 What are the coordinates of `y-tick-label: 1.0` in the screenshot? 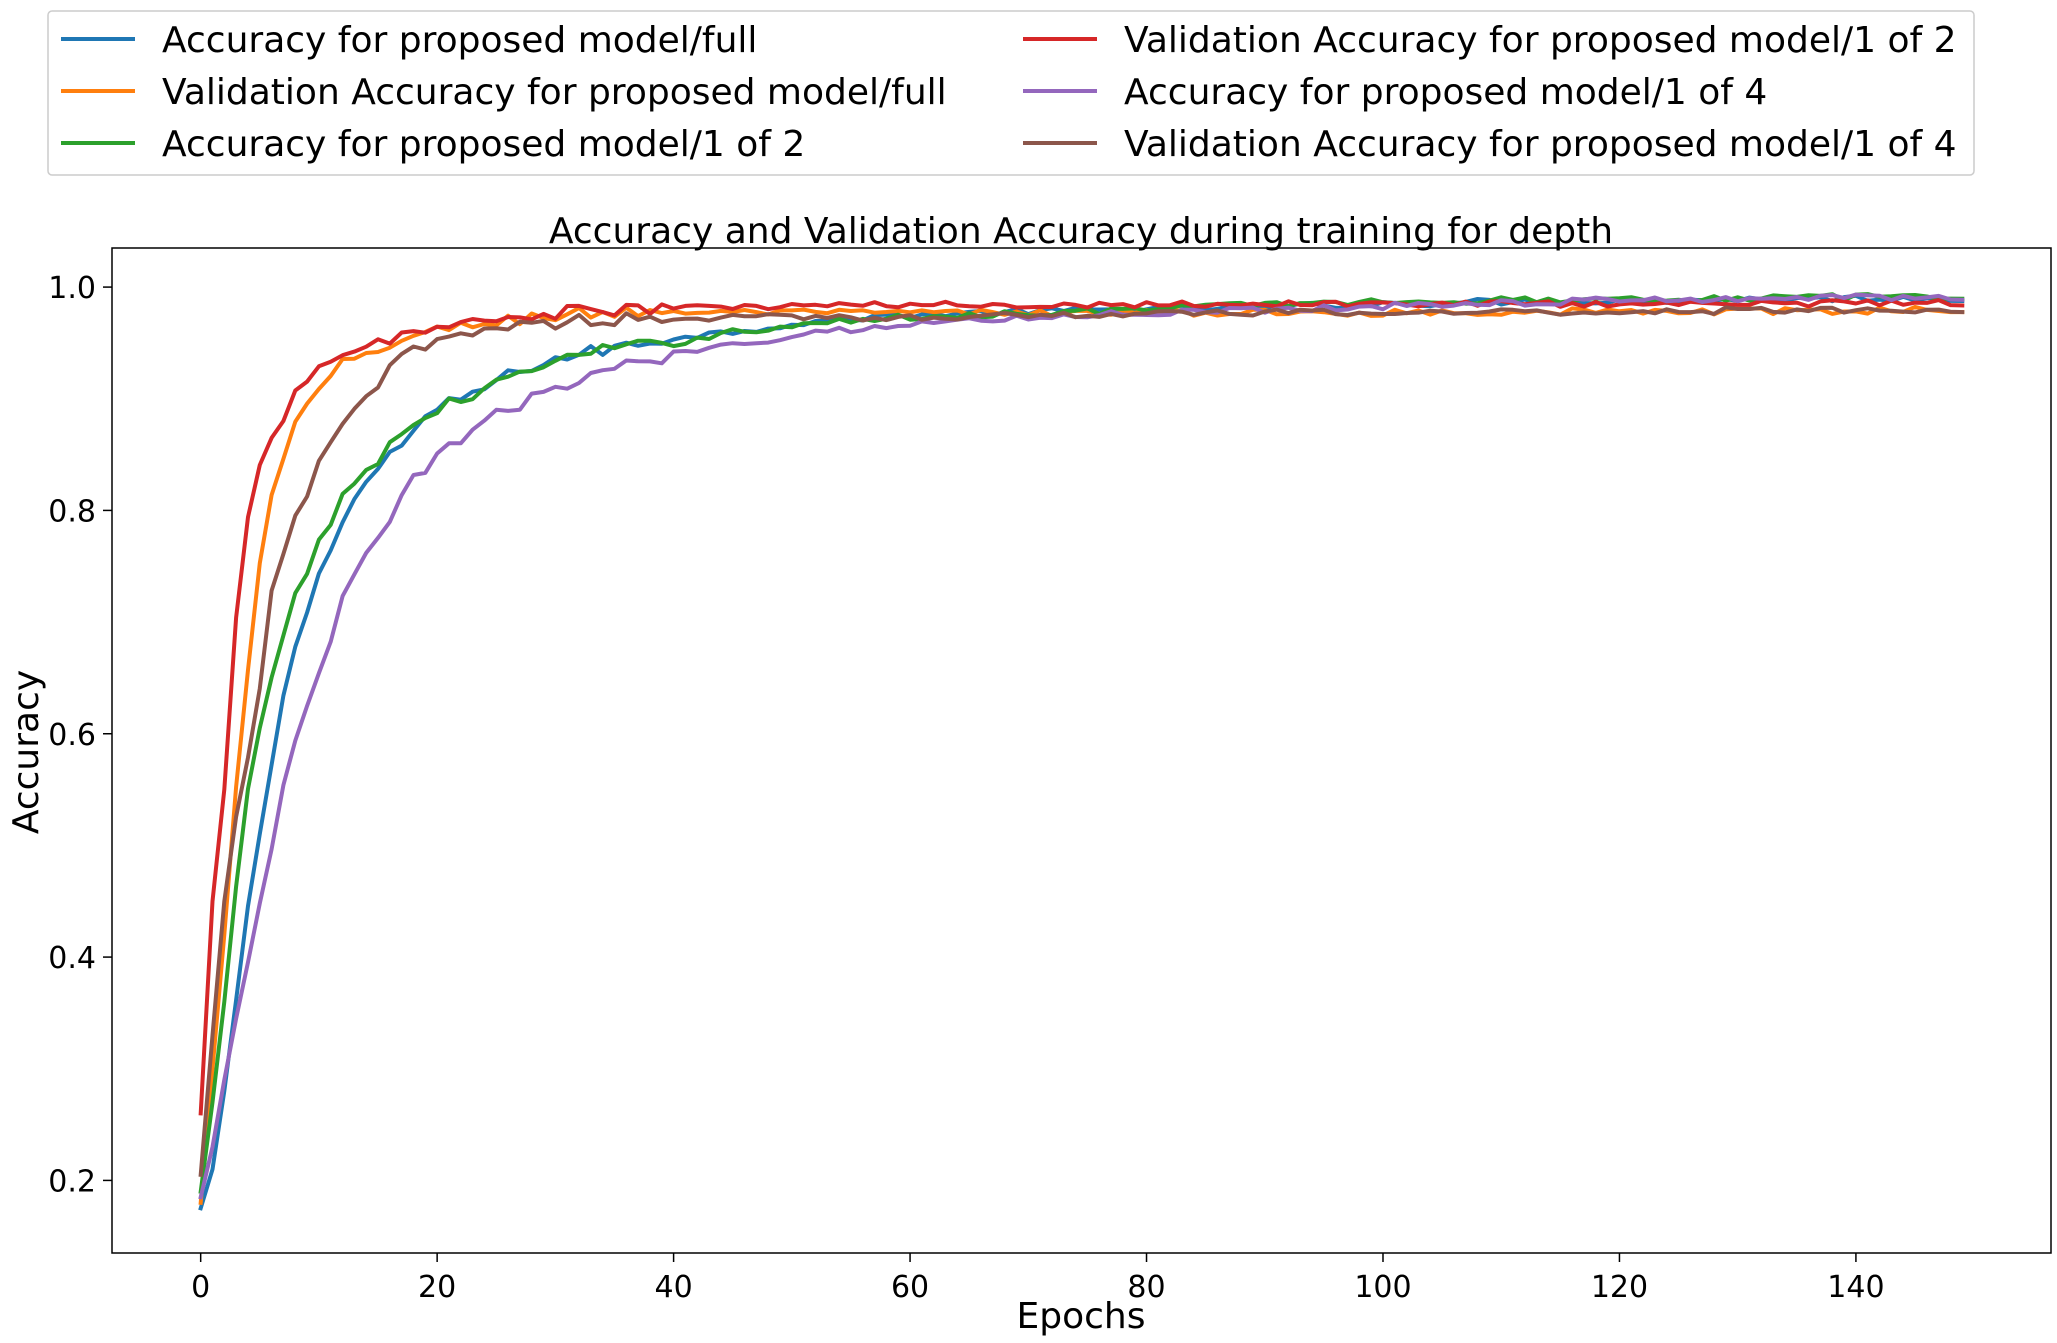 It's located at (72, 288).